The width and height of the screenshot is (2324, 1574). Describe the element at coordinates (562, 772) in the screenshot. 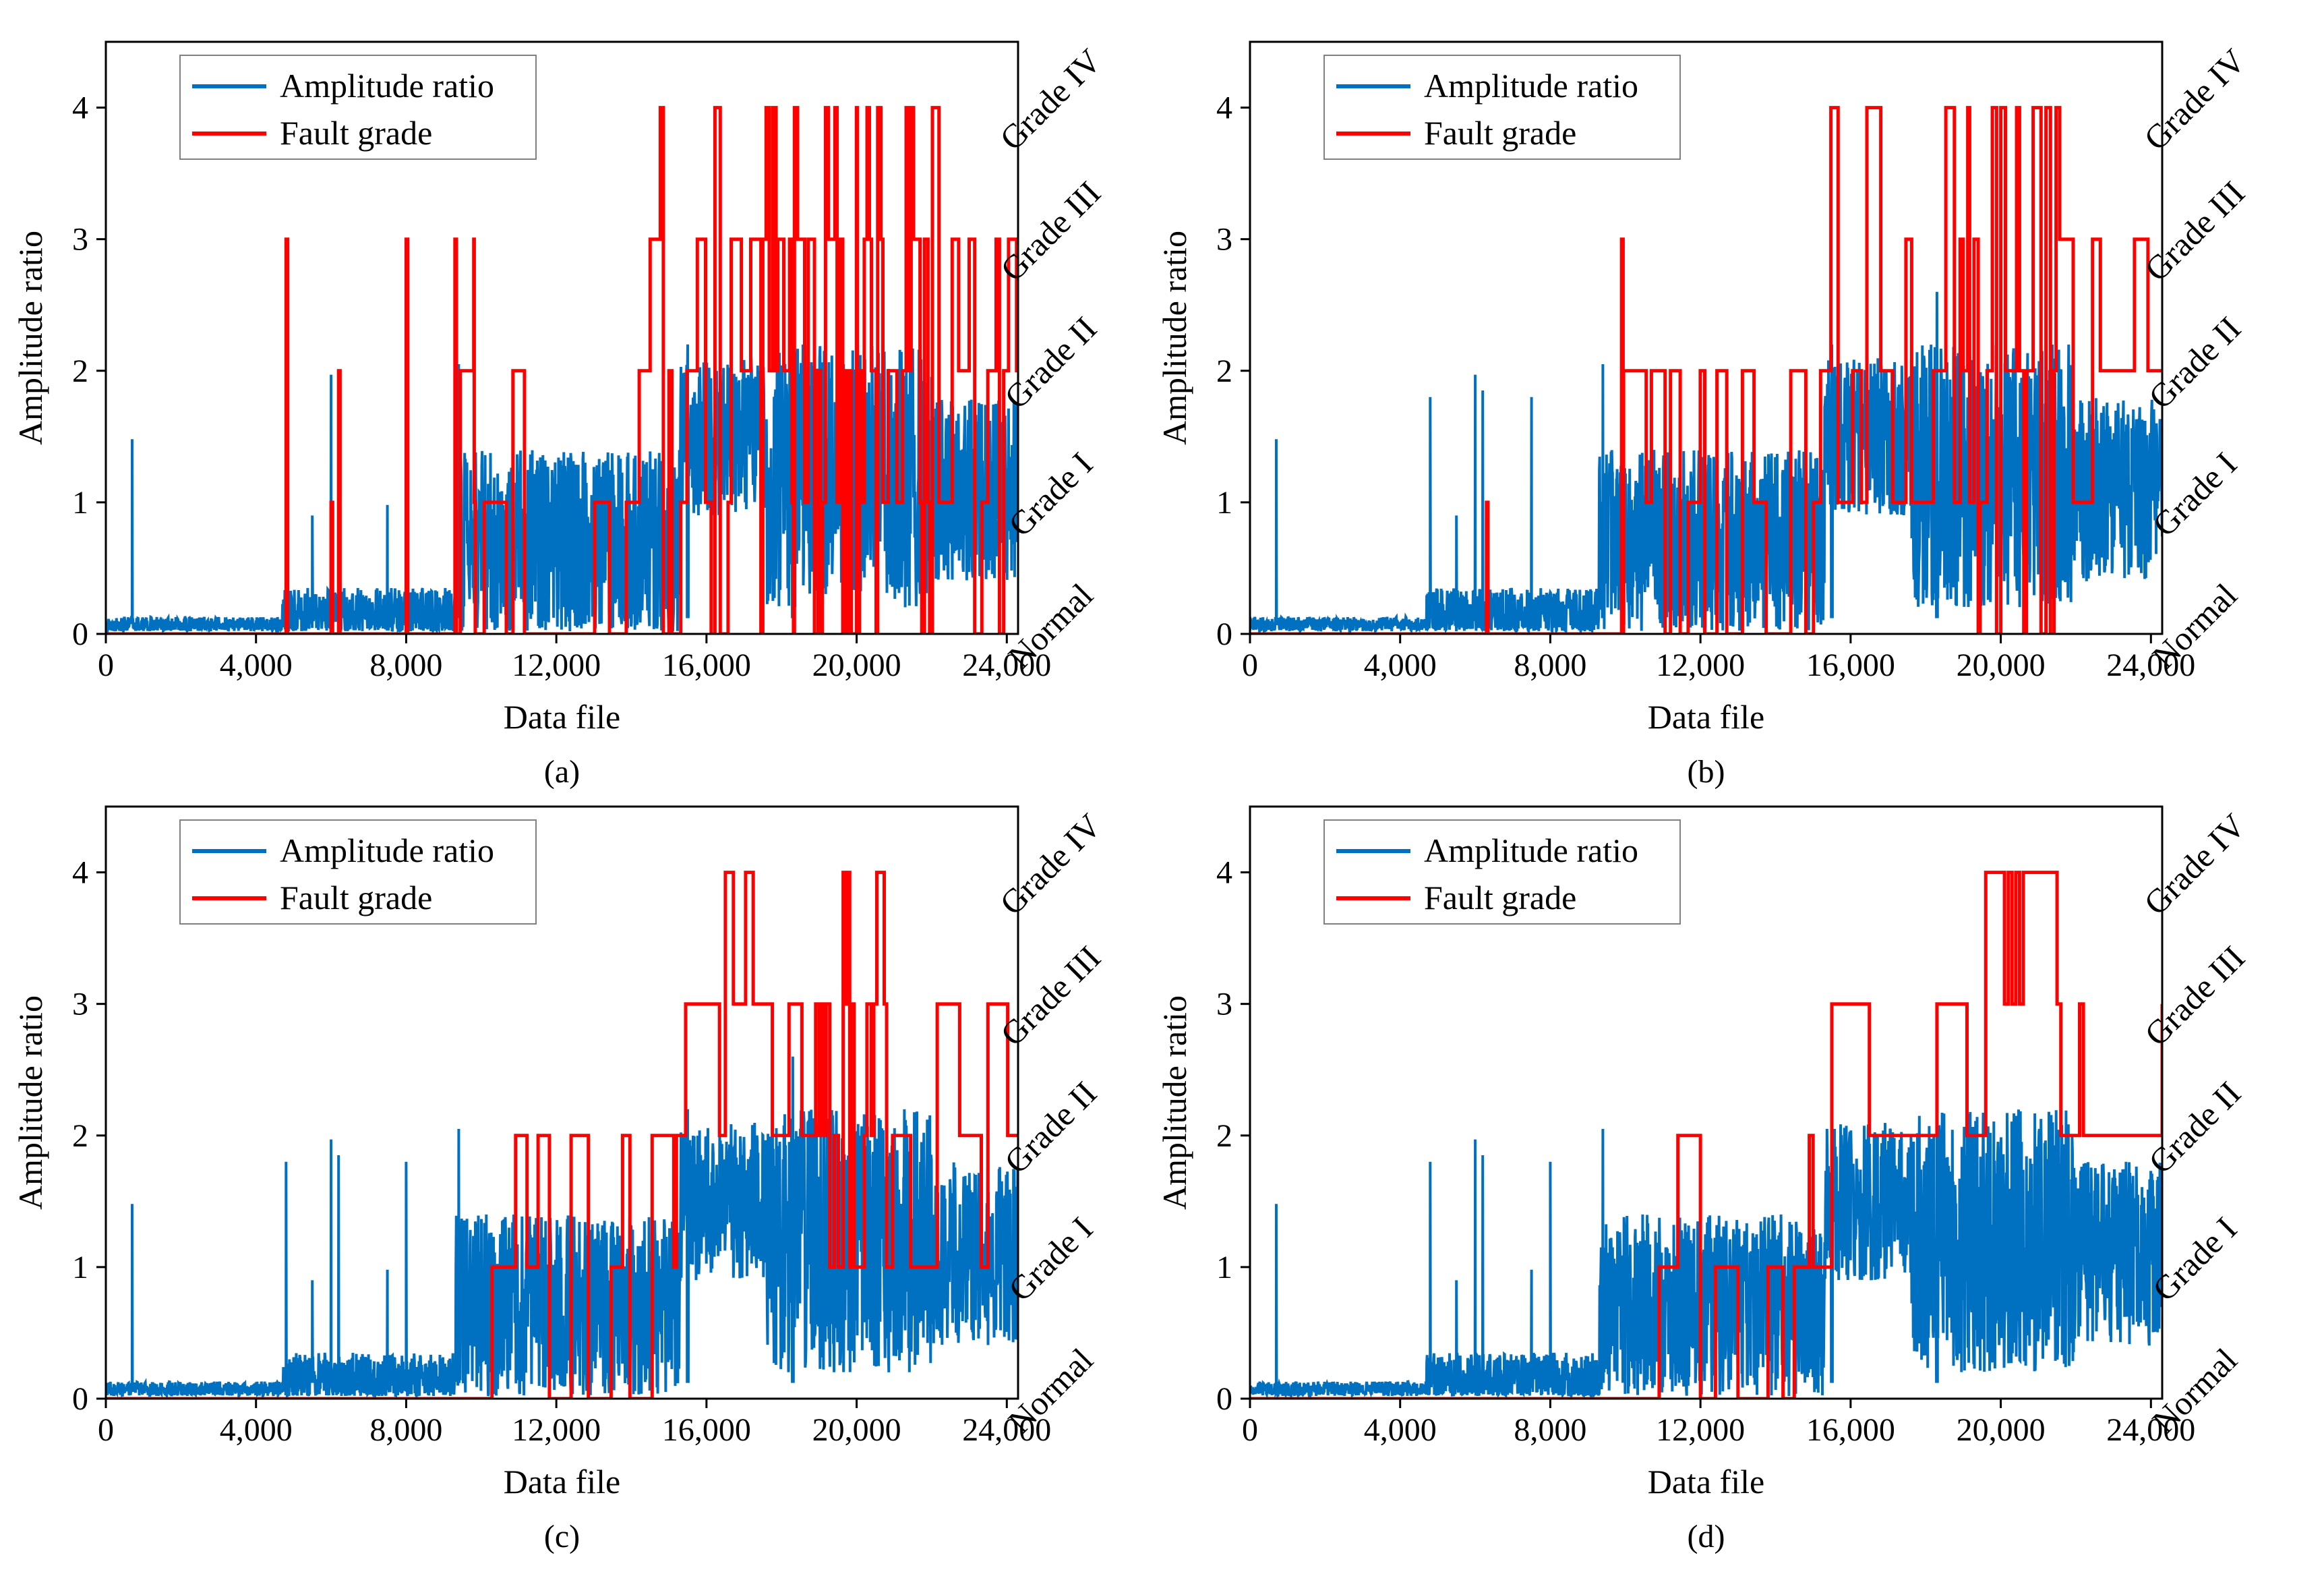

I see `panel-caption: (a)` at that location.